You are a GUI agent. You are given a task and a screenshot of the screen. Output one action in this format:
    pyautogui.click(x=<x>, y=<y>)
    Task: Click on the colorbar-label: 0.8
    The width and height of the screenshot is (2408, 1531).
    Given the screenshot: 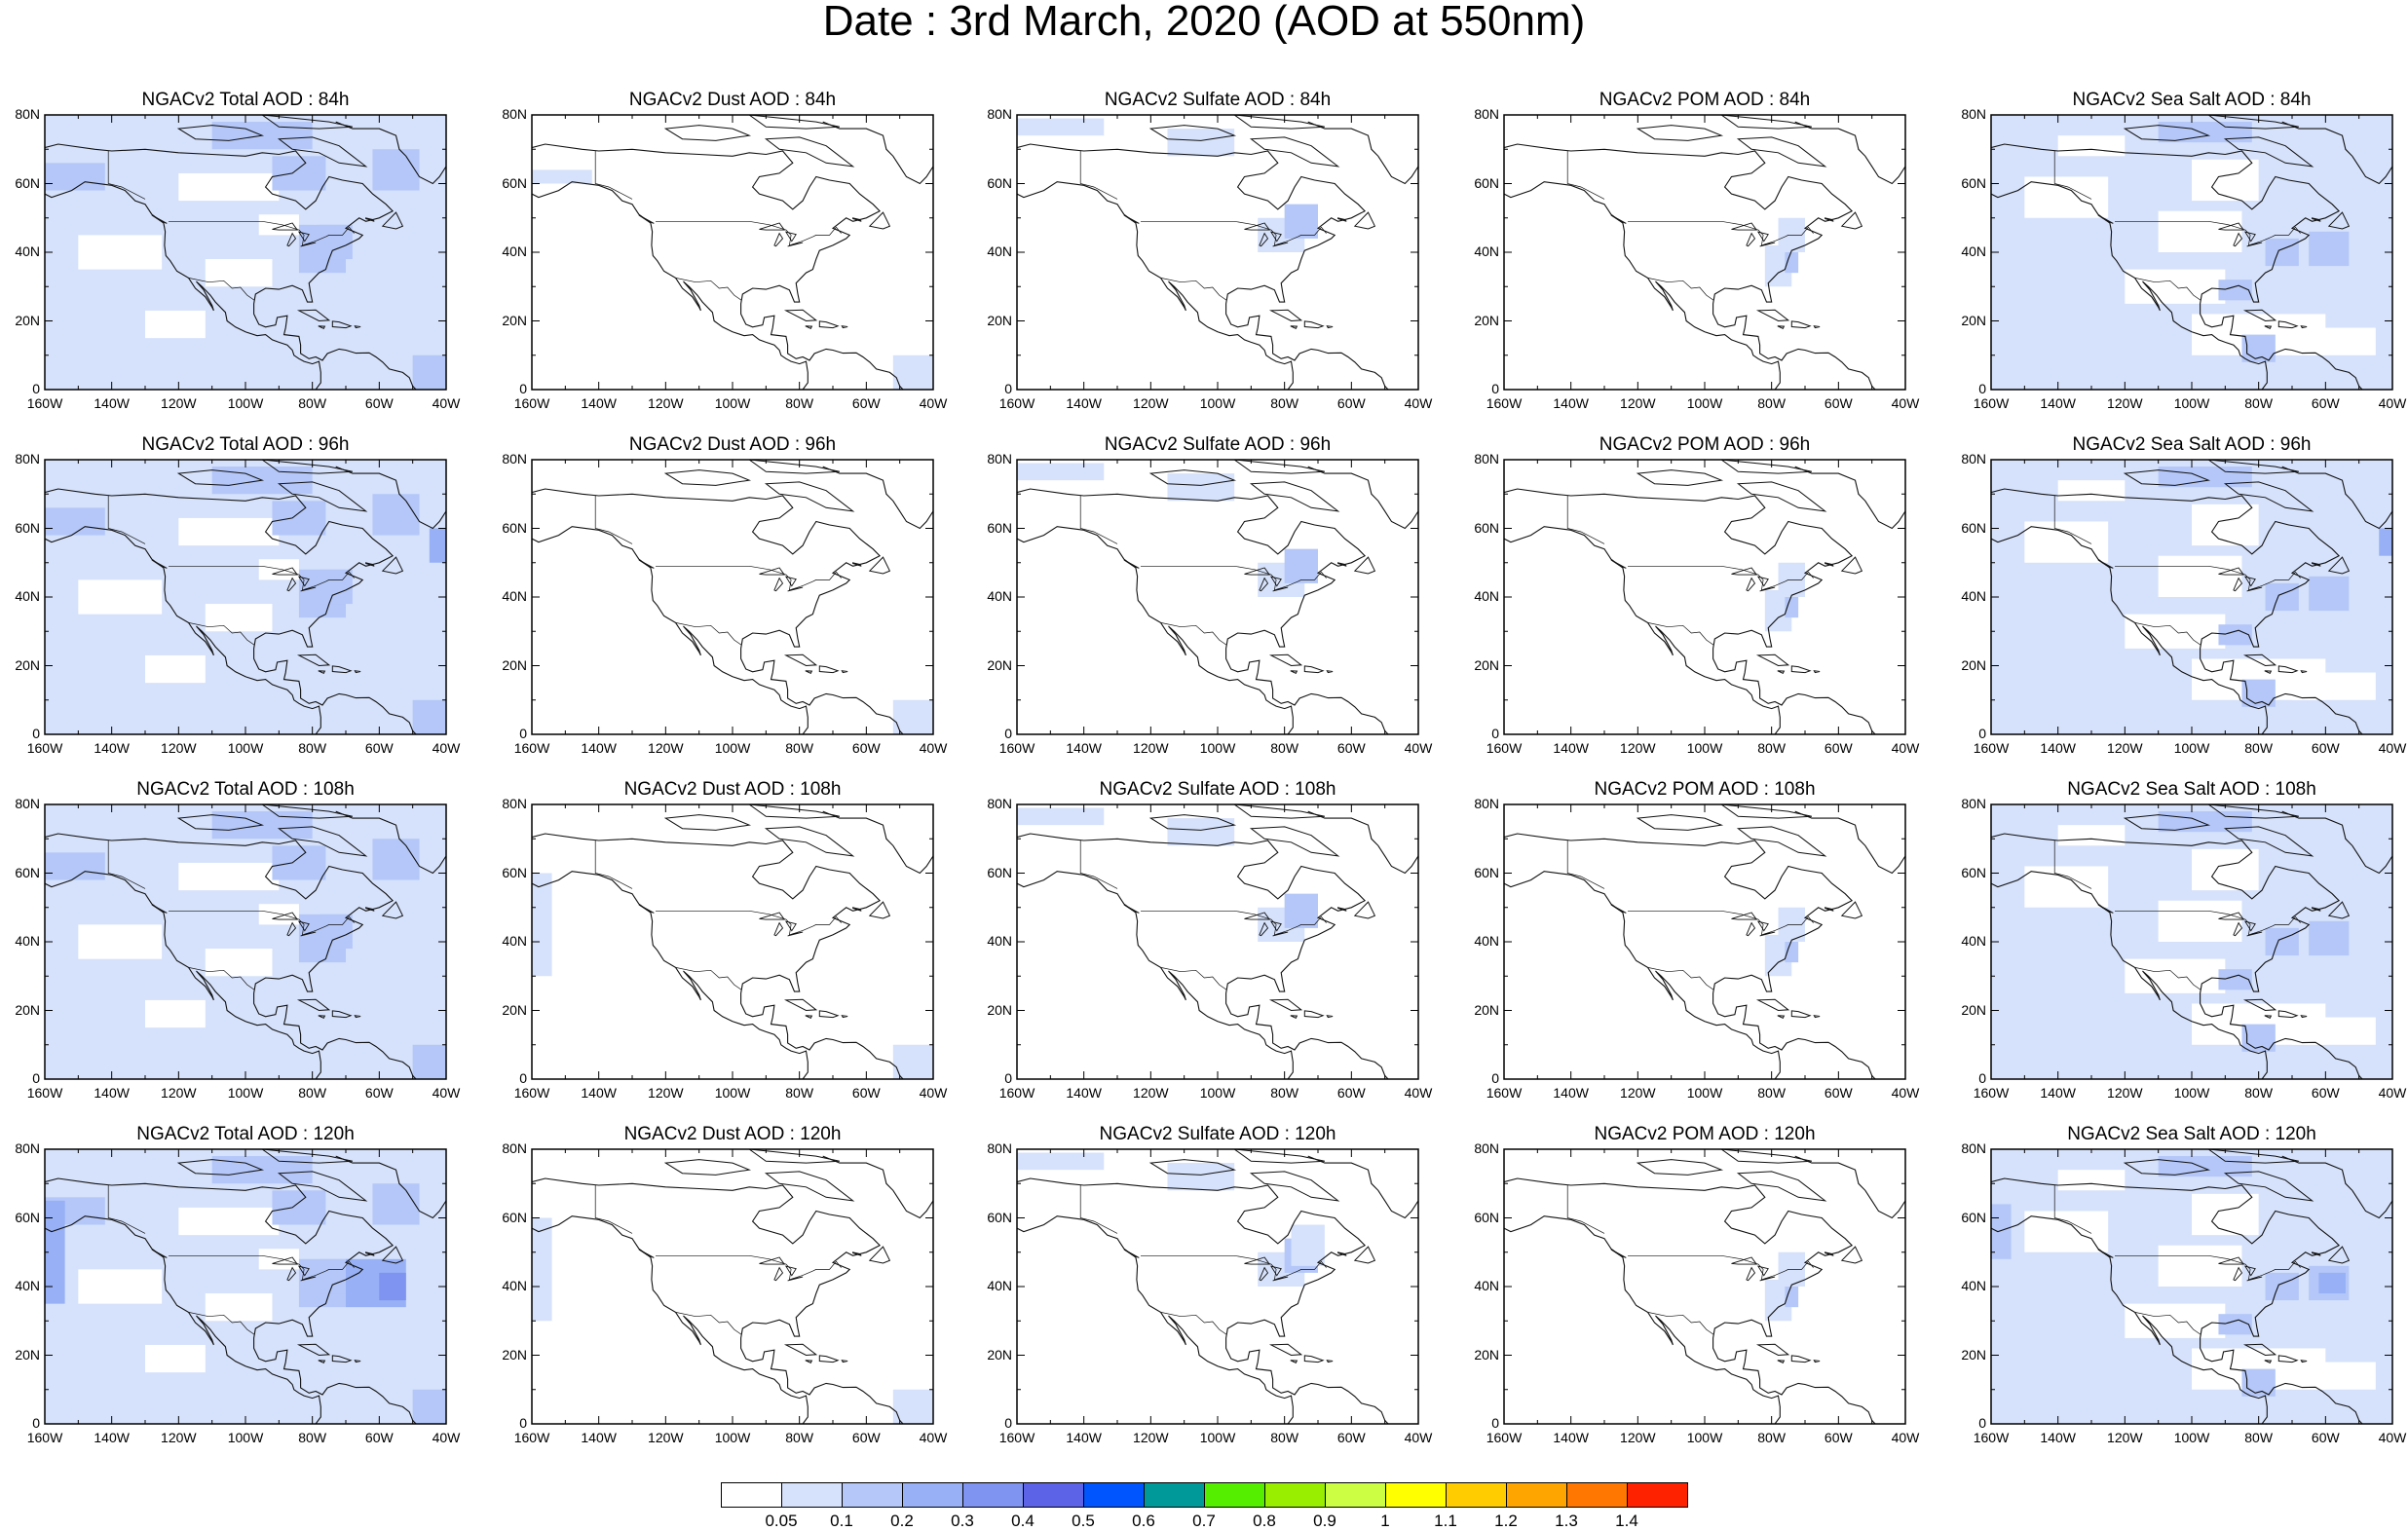 What is the action you would take?
    pyautogui.click(x=1264, y=1521)
    